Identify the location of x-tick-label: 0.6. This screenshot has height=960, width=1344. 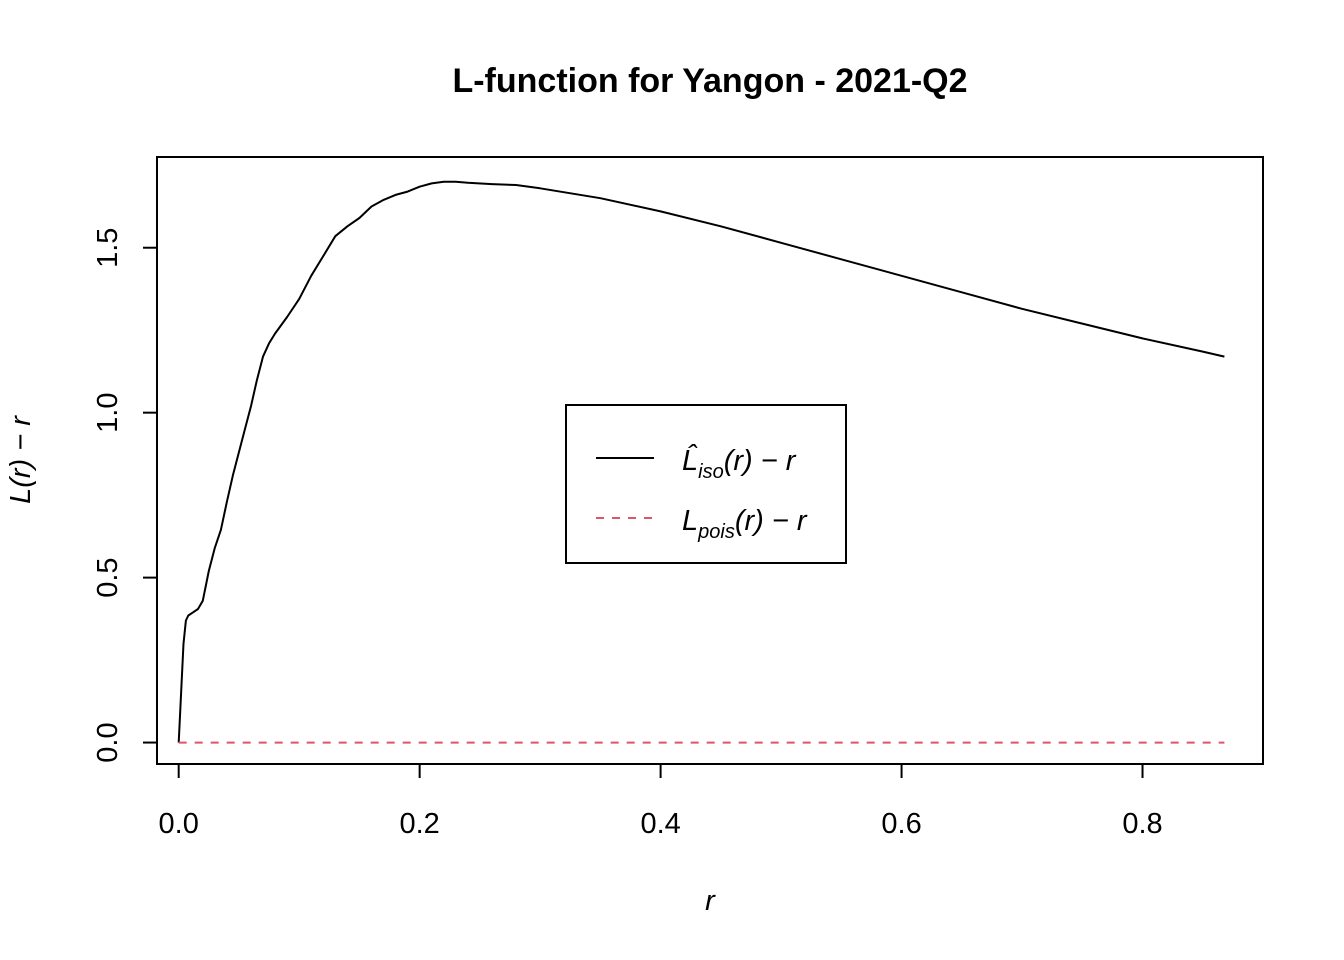
(901, 824).